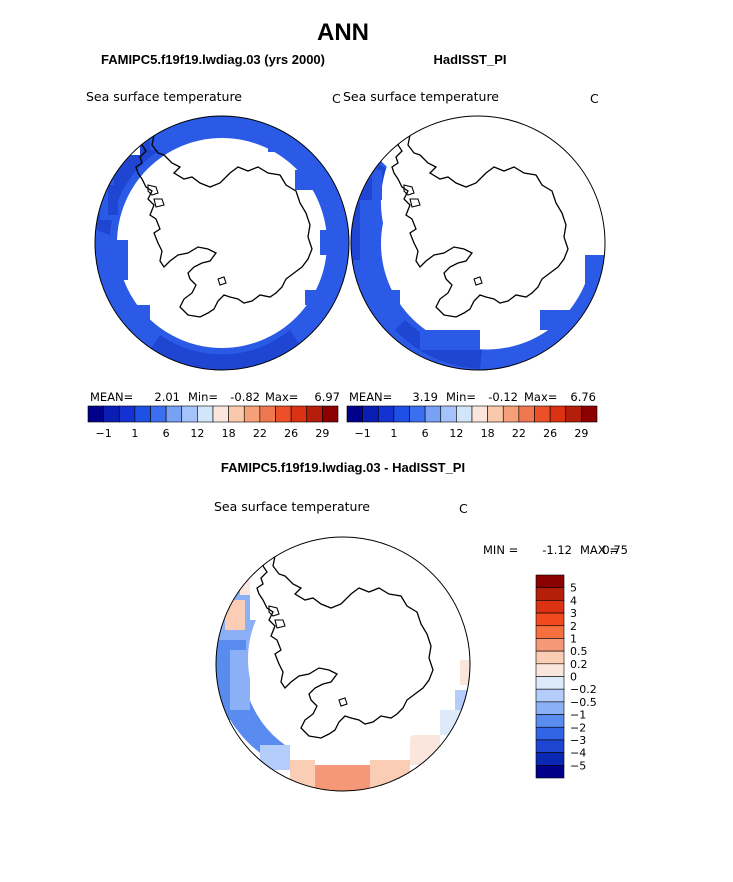  I want to click on panel-obs-case-name: HadISST_PI, so click(470, 59).